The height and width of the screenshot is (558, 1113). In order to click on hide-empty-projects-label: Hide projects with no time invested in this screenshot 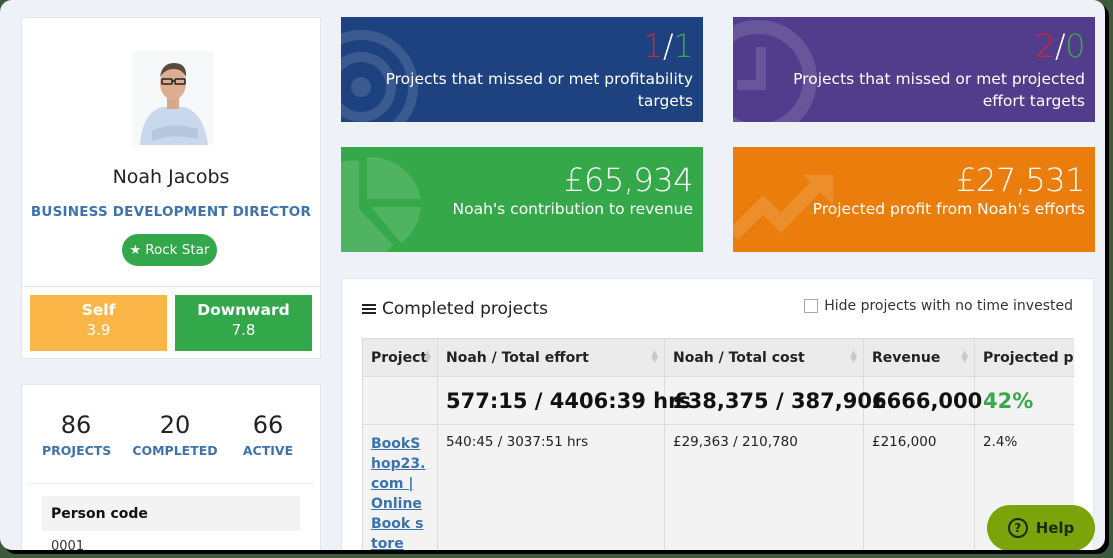, I will do `click(948, 306)`.